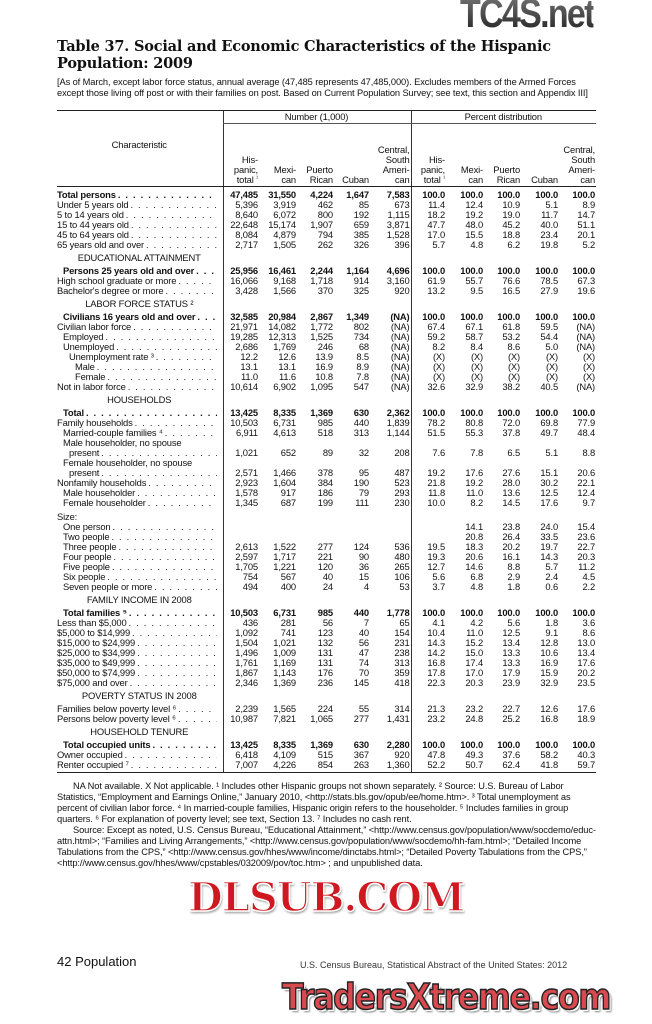 Image resolution: width=652 pixels, height=1024 pixels. I want to click on percent-cell: 77.9, so click(586, 422).